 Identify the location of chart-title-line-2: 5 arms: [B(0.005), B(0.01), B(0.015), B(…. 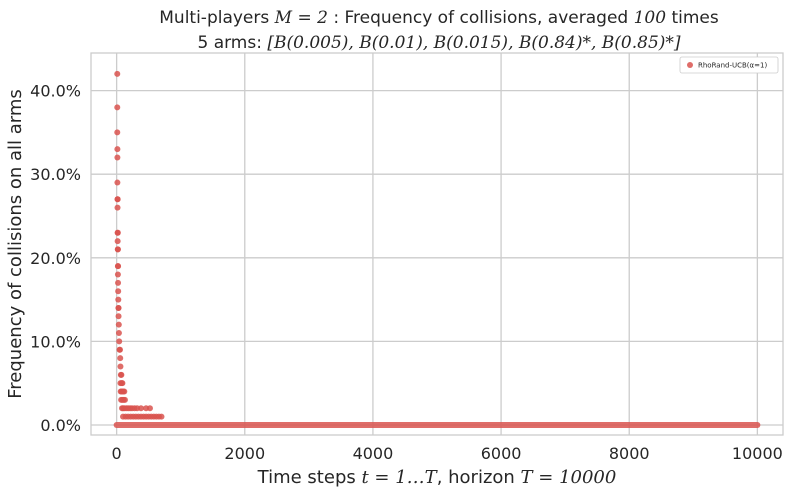
(438, 43).